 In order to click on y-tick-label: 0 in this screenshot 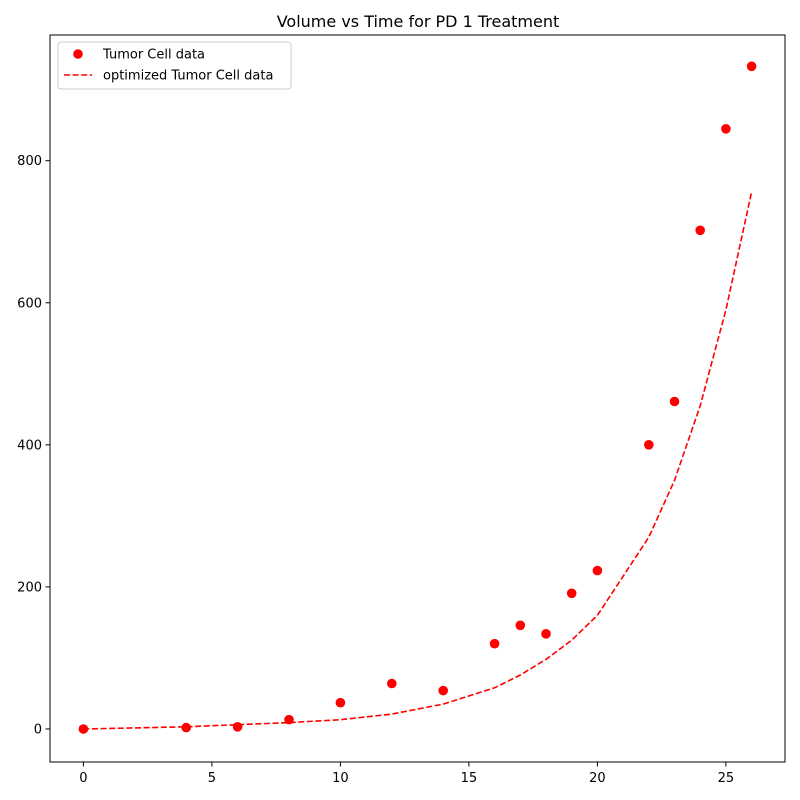, I will do `click(38, 729)`.